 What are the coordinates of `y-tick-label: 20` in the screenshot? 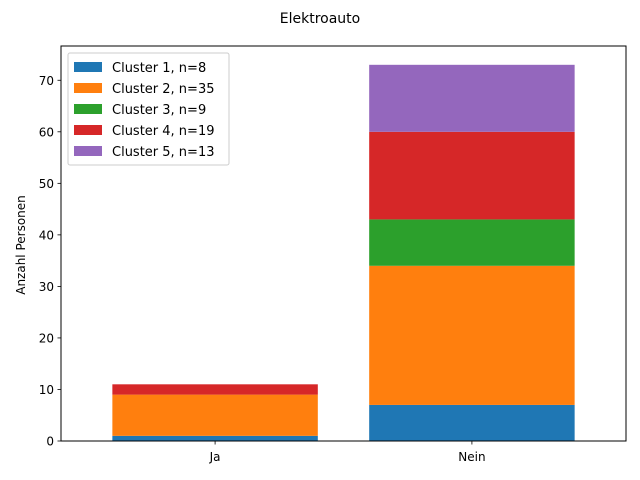 It's located at (46, 338).